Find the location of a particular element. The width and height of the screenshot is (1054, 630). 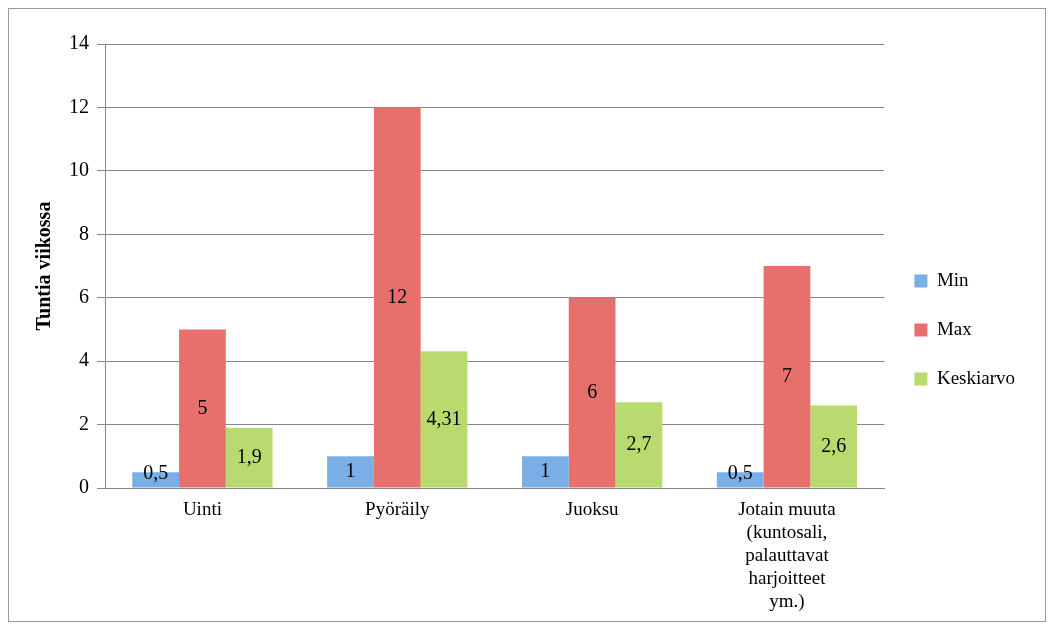

data-label: 4,31 is located at coordinates (444, 417).